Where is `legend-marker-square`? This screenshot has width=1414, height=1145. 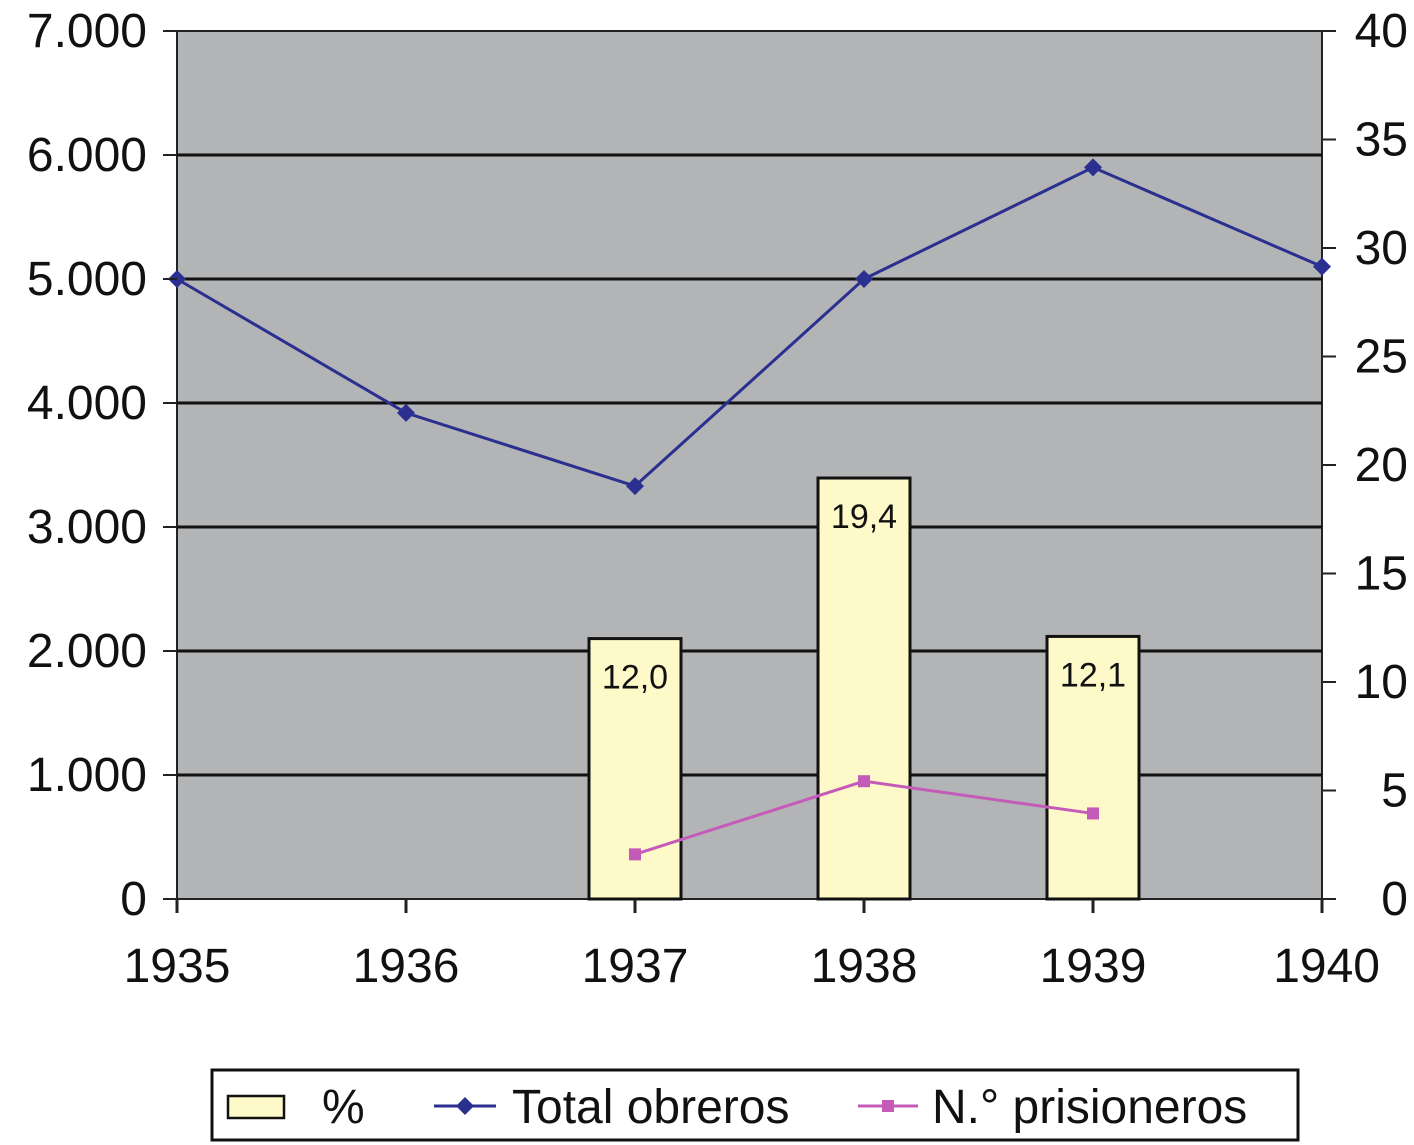
legend-marker-square is located at coordinates (888, 1106).